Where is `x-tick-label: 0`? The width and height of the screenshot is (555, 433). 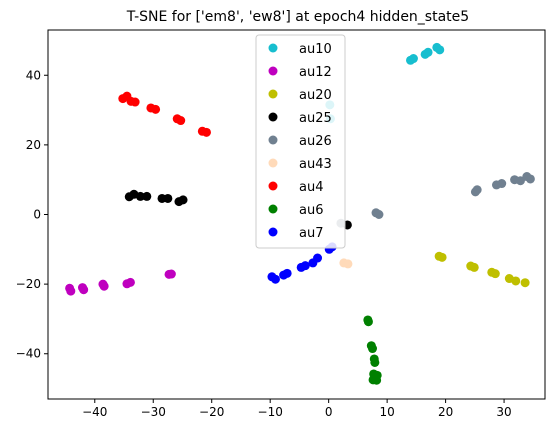 x-tick-label: 0 is located at coordinates (329, 412).